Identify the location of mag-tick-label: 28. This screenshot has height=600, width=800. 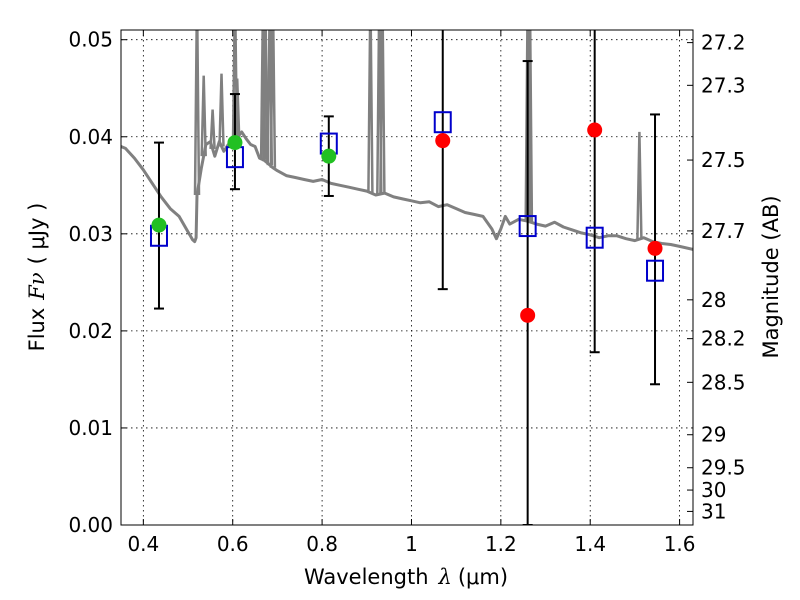
(713, 300).